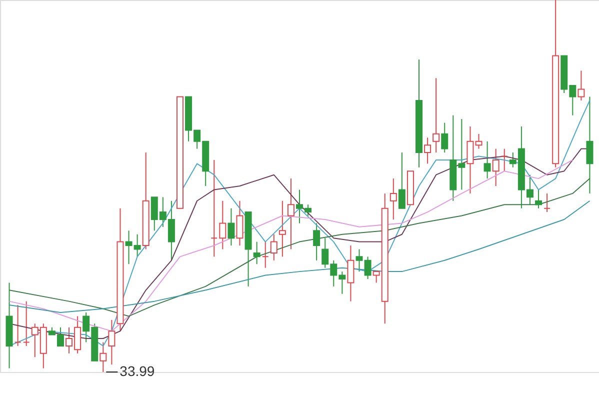  I want to click on annotation: 33.99, so click(137, 371).